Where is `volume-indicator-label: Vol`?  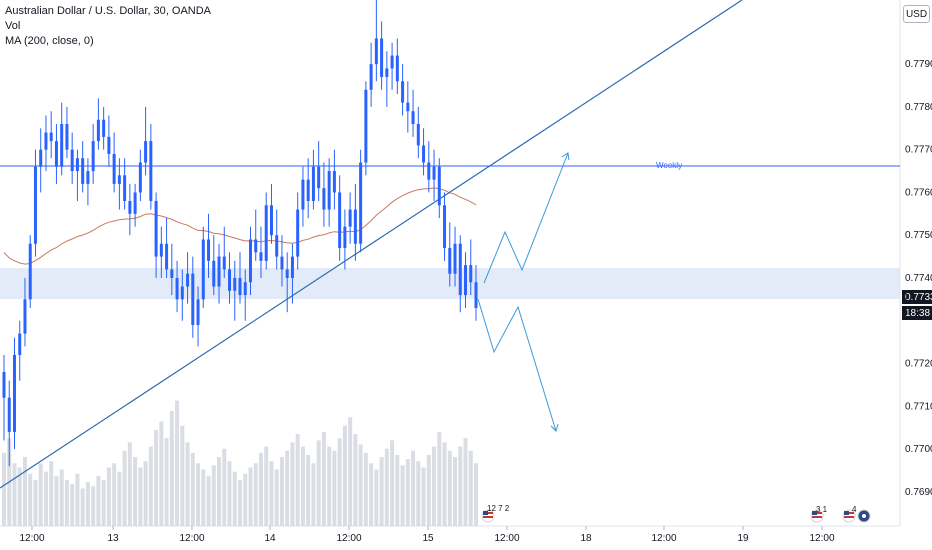
volume-indicator-label: Vol is located at coordinates (13, 26).